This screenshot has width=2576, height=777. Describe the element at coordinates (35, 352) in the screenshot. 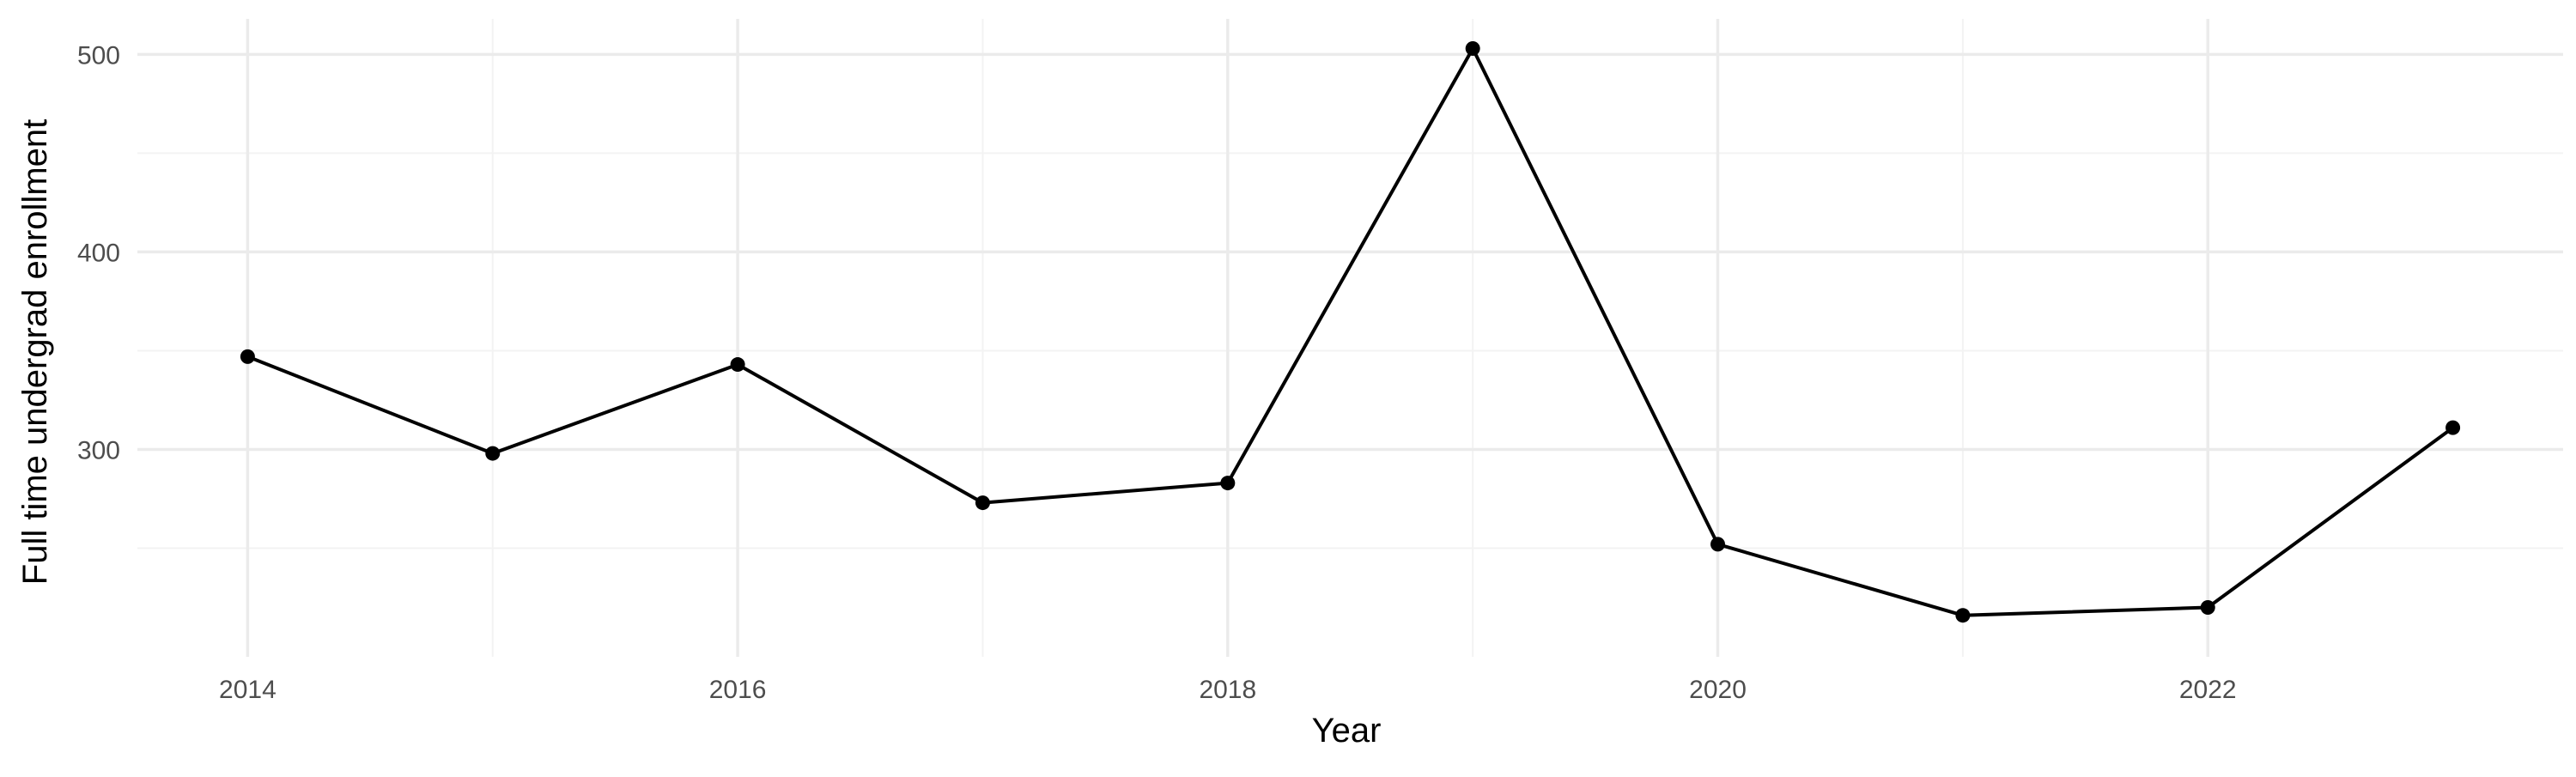

I see `y-axis-title: Full time undergrad enrollment` at that location.